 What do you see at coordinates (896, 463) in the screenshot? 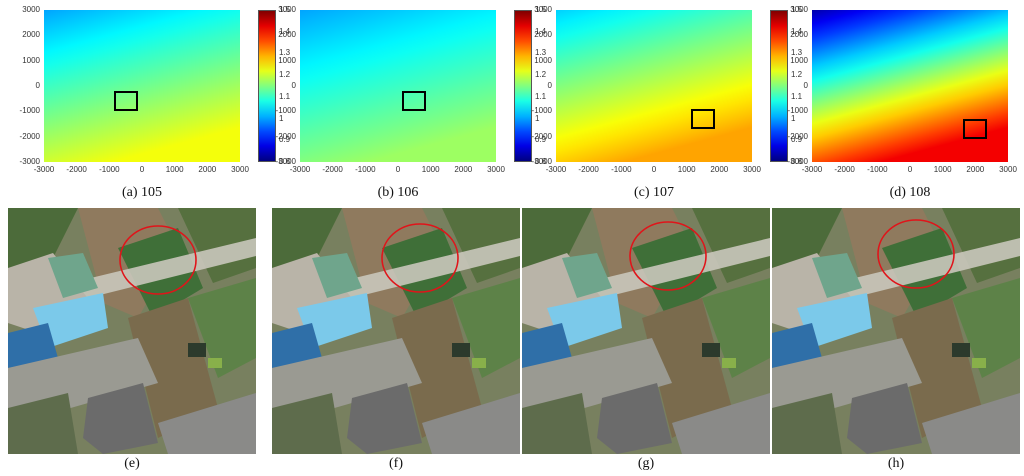
I see `photo-caption: (h)` at bounding box center [896, 463].